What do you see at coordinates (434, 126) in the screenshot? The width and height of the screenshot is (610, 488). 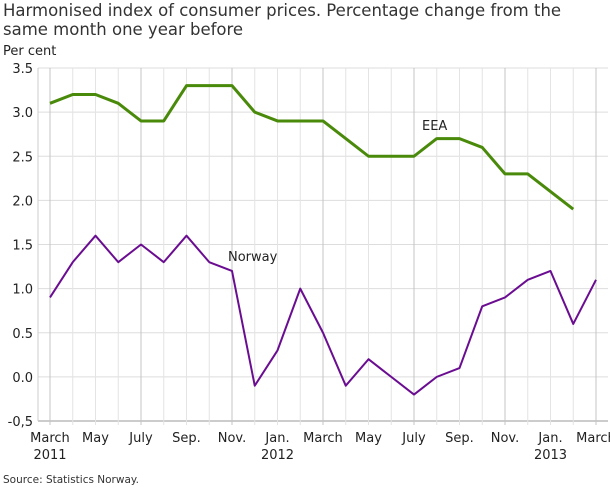 I see `series-label-eea: EEA` at bounding box center [434, 126].